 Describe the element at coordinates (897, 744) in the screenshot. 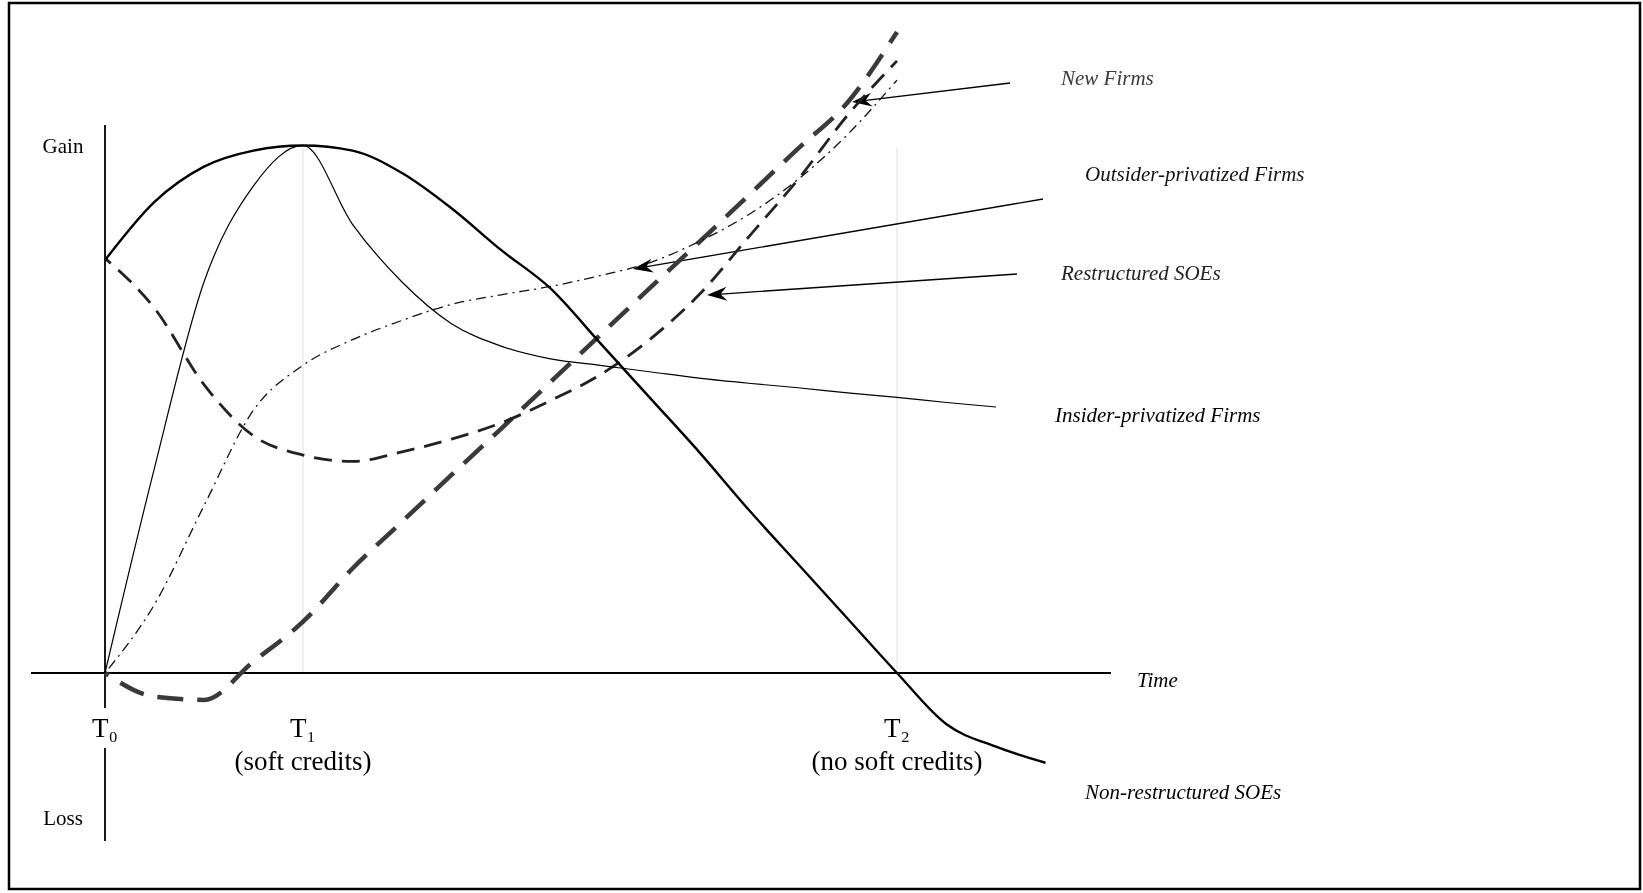

I see `x-tick-label: T₂ (no soft credits)` at that location.